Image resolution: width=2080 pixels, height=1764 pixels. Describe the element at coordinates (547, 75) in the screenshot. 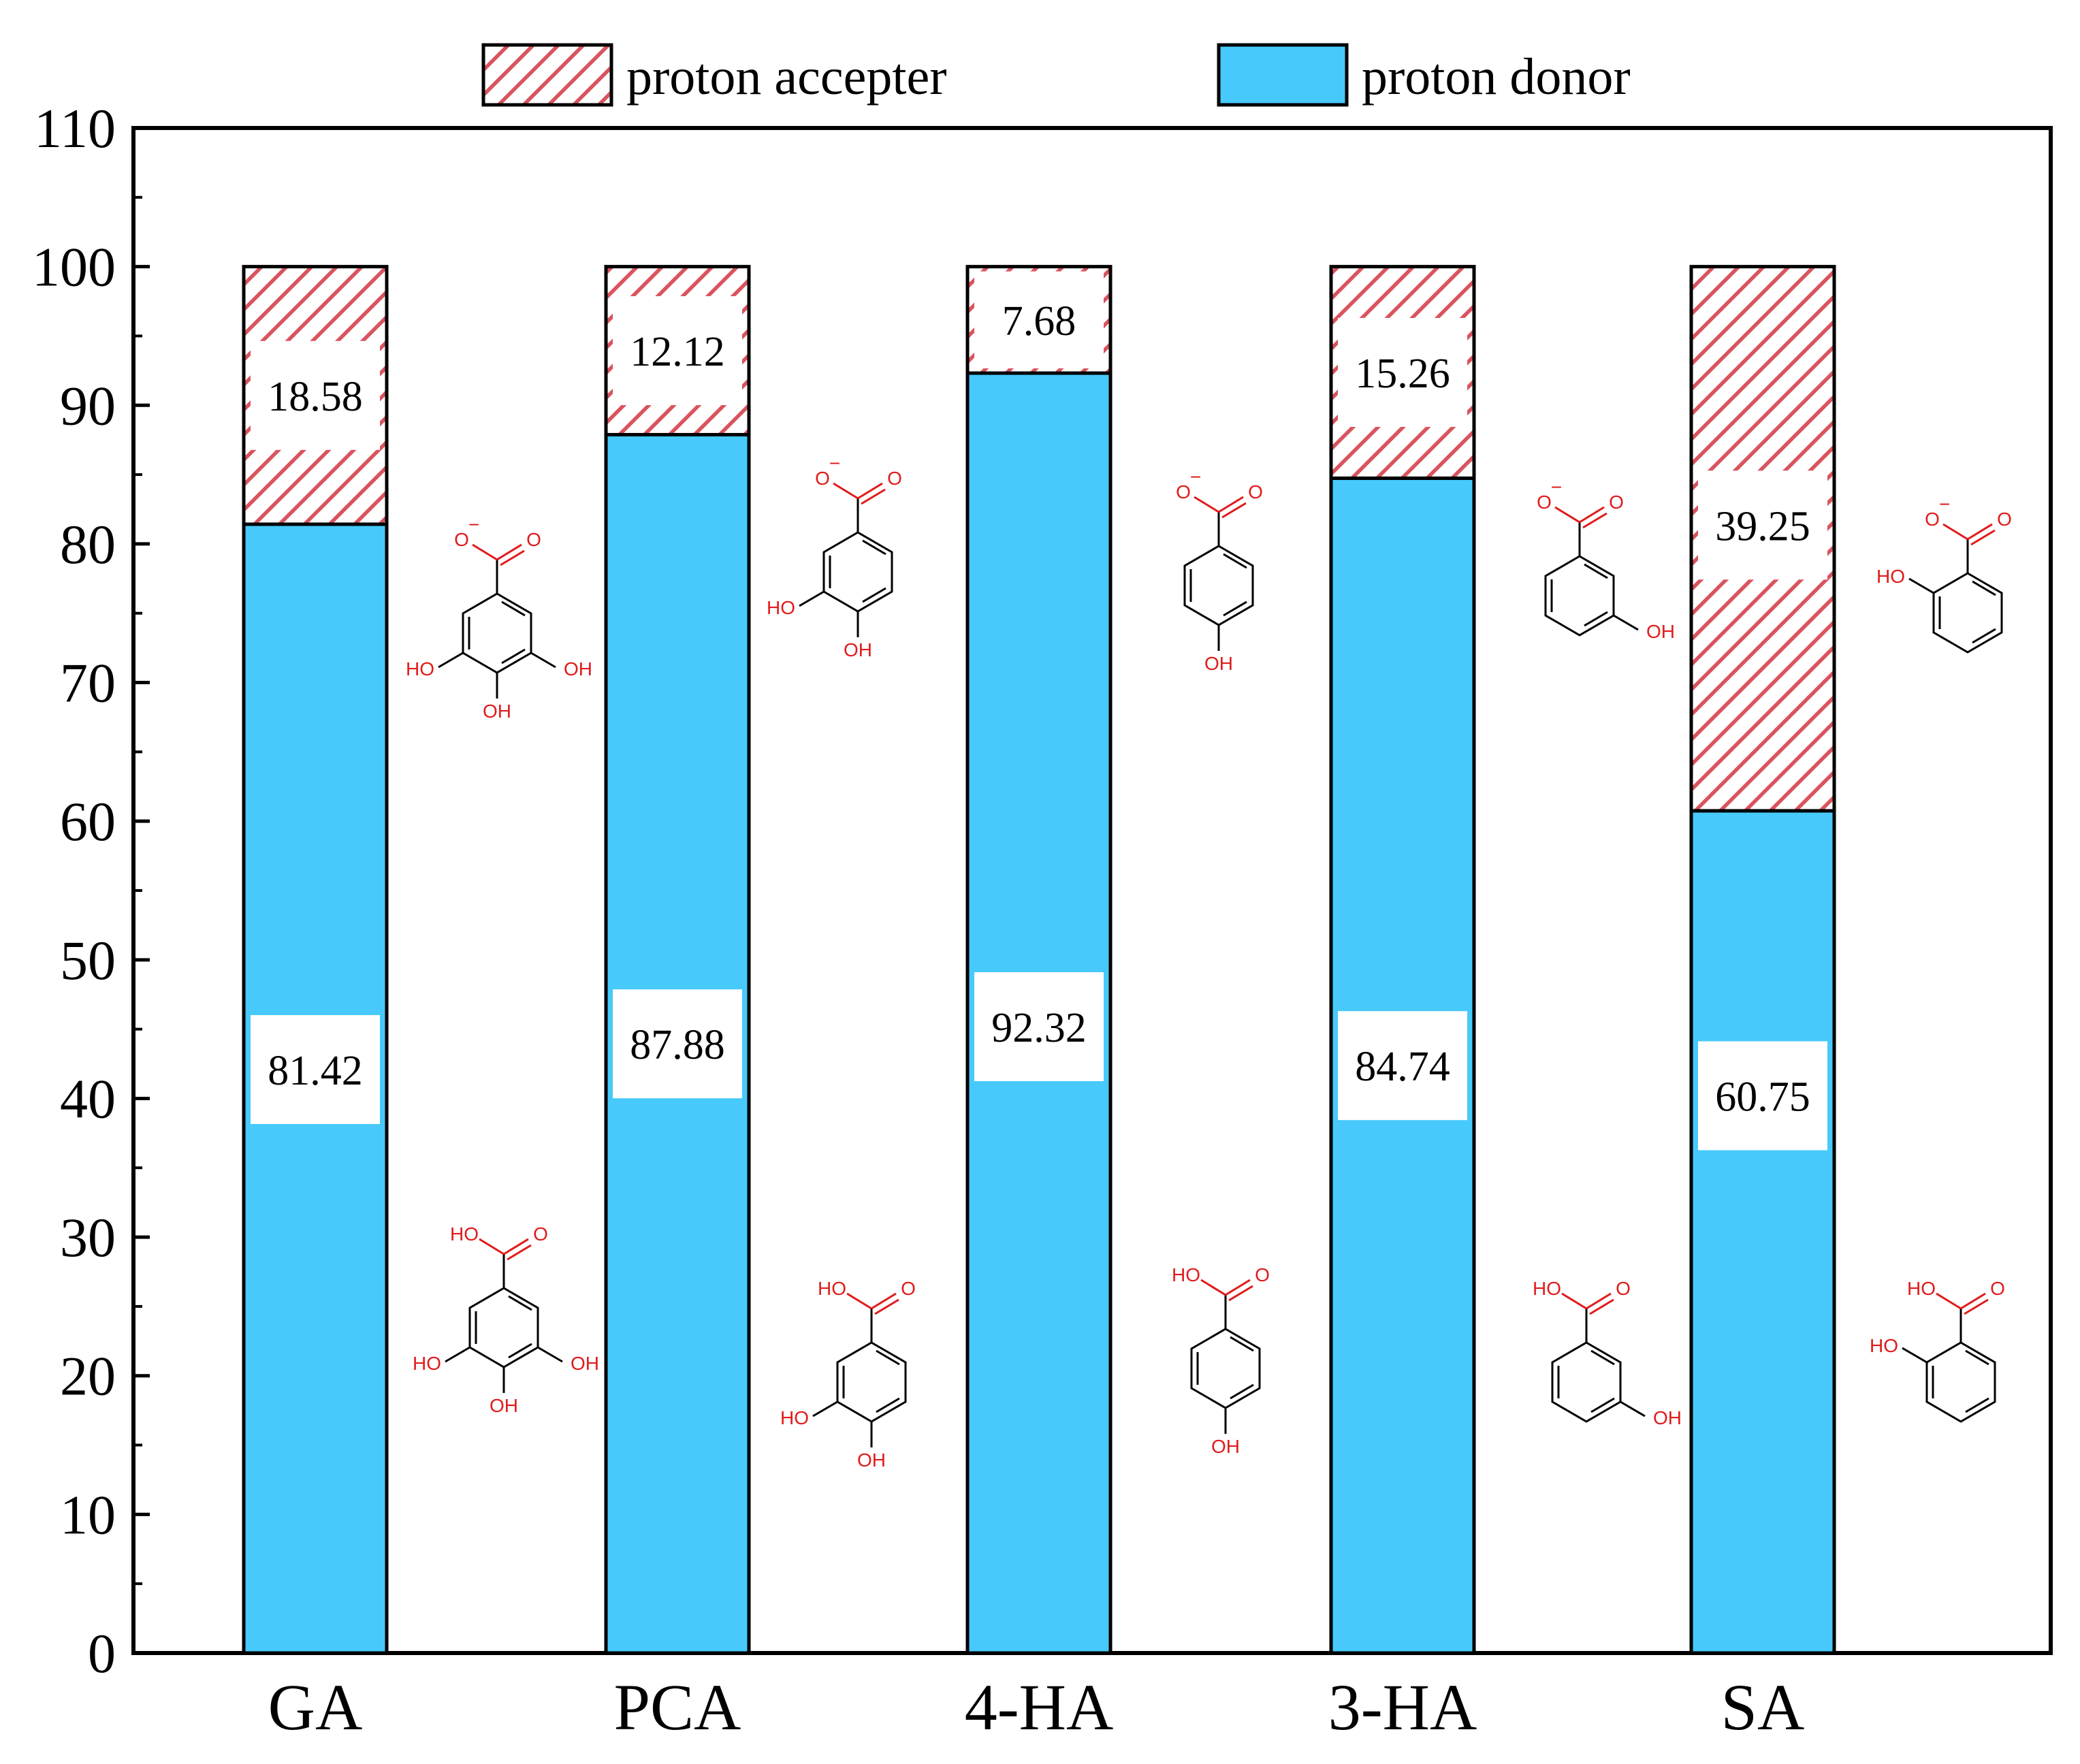

I see `legend-swatch-proton-accepter` at that location.